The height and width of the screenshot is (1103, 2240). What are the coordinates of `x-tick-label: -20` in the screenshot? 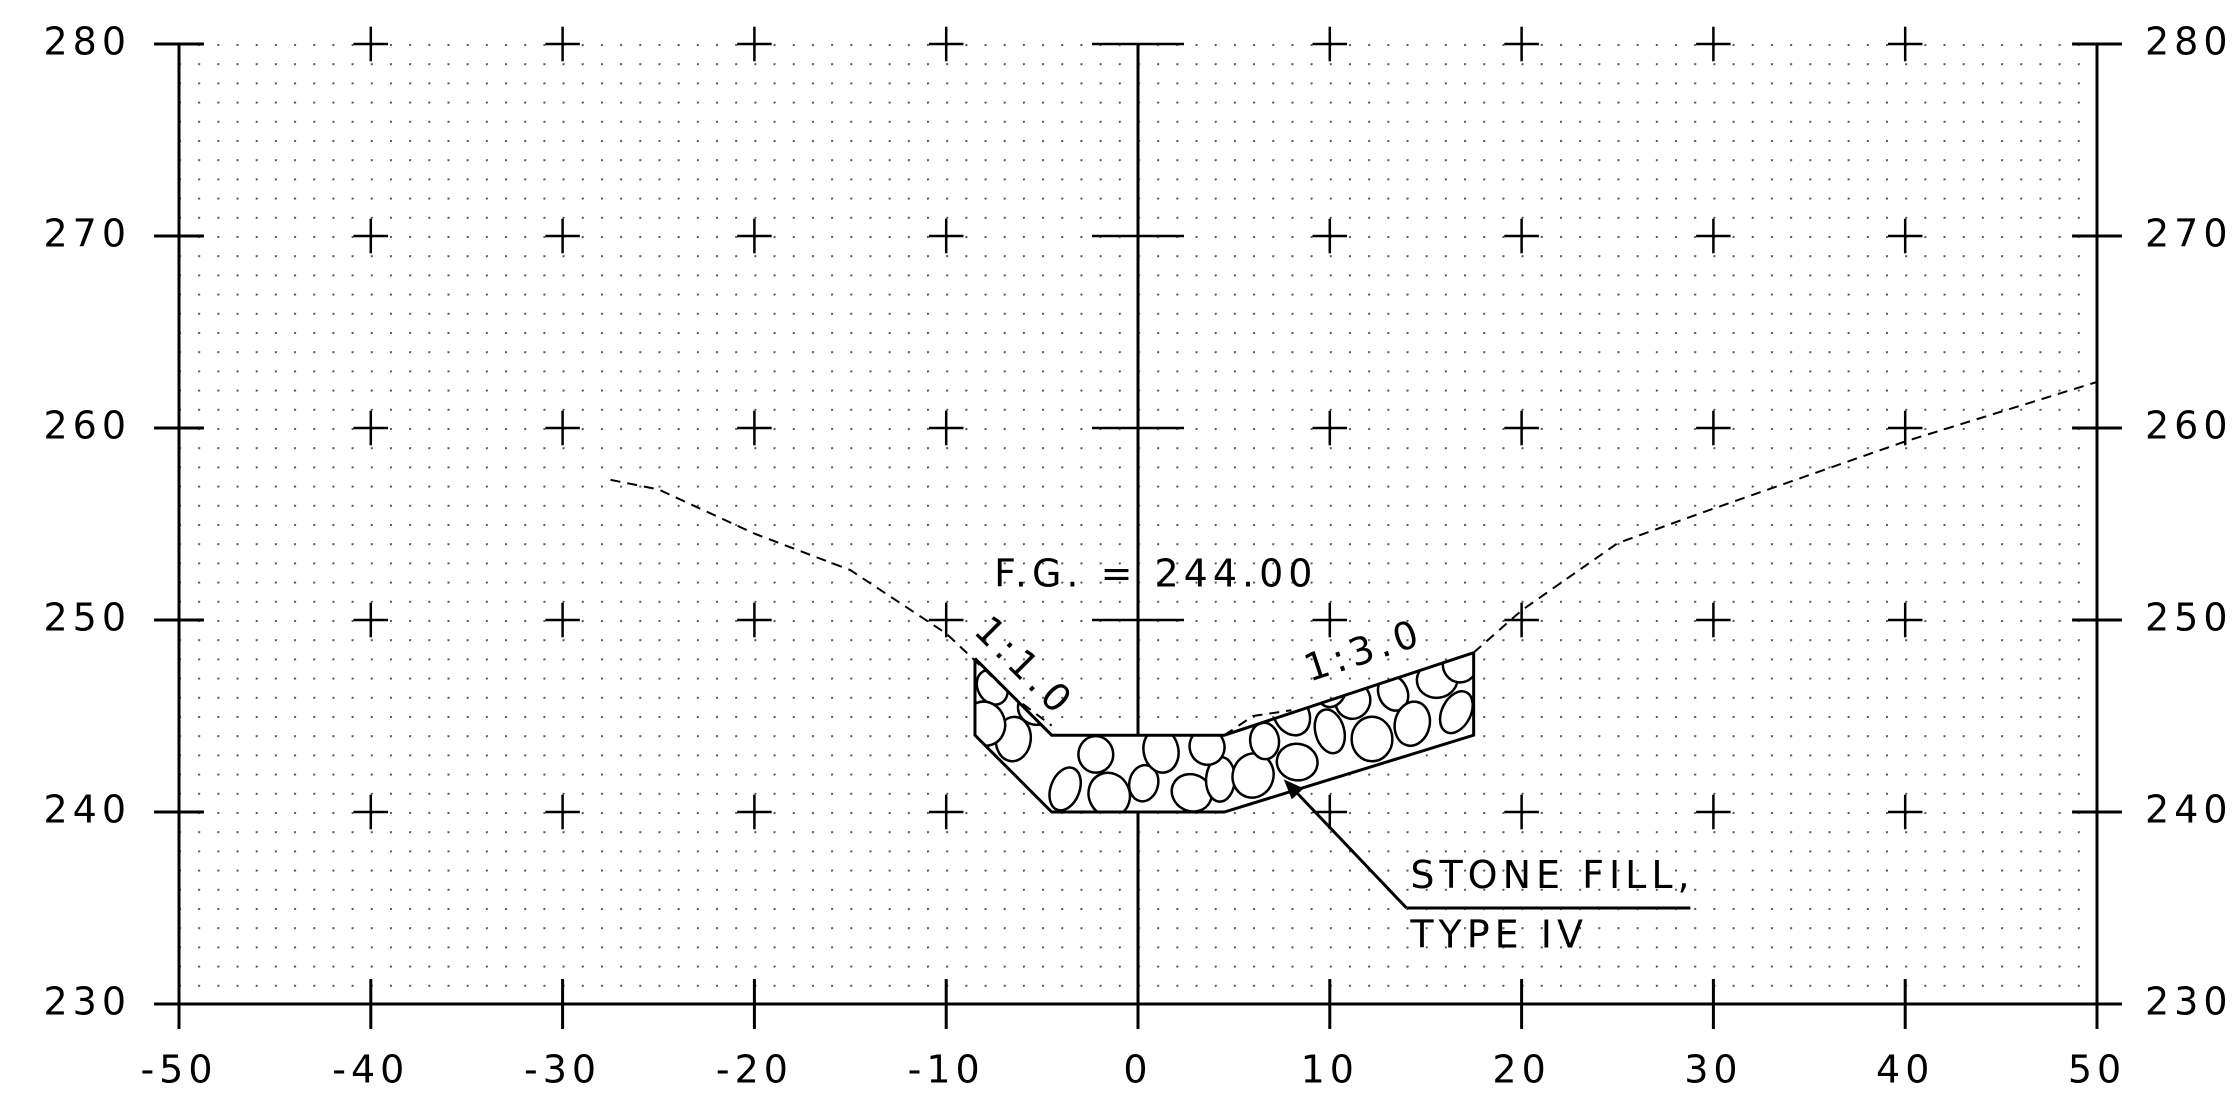 It's located at (754, 1070).